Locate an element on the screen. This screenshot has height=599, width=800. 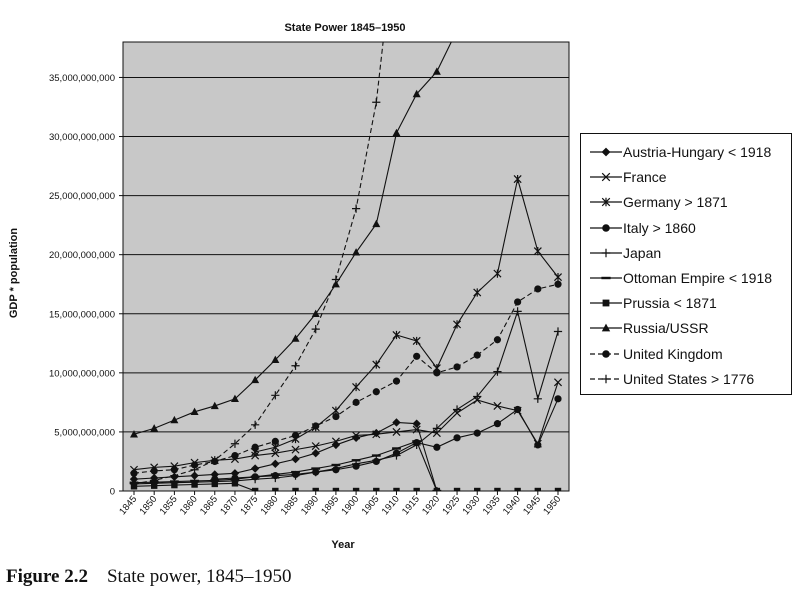
x-tick-label: 1885 is located at coordinates (290, 505).